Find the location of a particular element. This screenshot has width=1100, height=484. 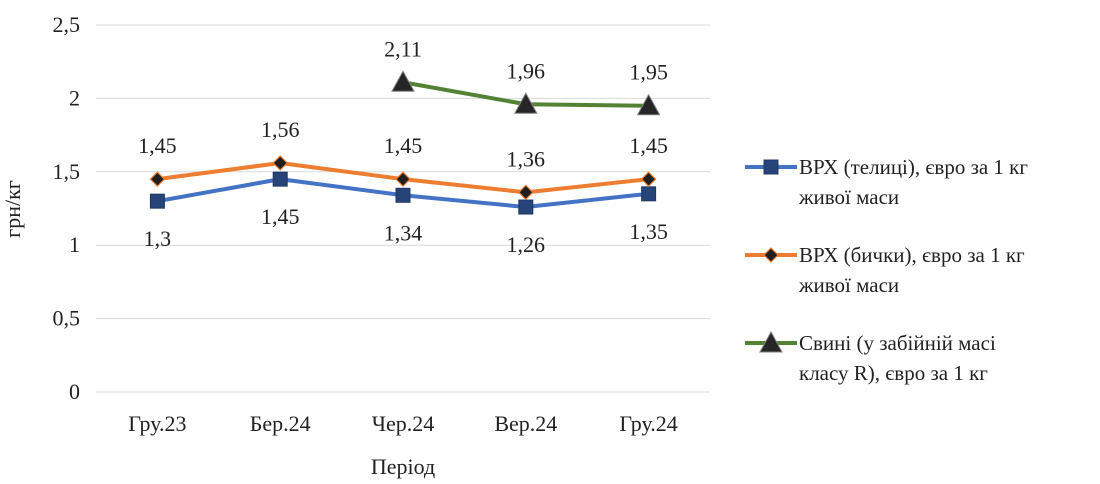

data-label: 1,36 is located at coordinates (526, 158).